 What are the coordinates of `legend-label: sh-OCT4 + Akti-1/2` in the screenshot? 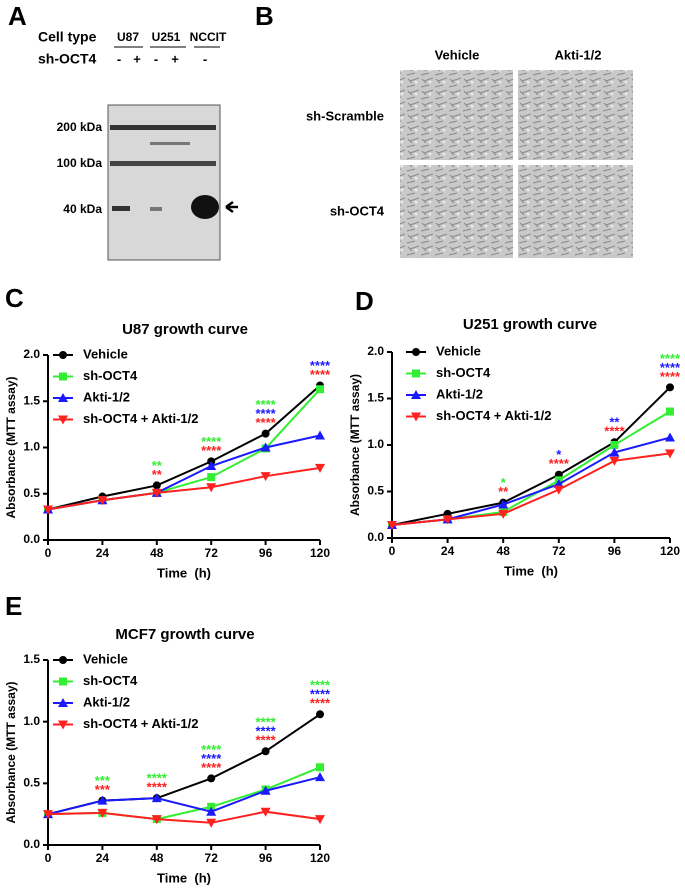 It's located at (140, 723).